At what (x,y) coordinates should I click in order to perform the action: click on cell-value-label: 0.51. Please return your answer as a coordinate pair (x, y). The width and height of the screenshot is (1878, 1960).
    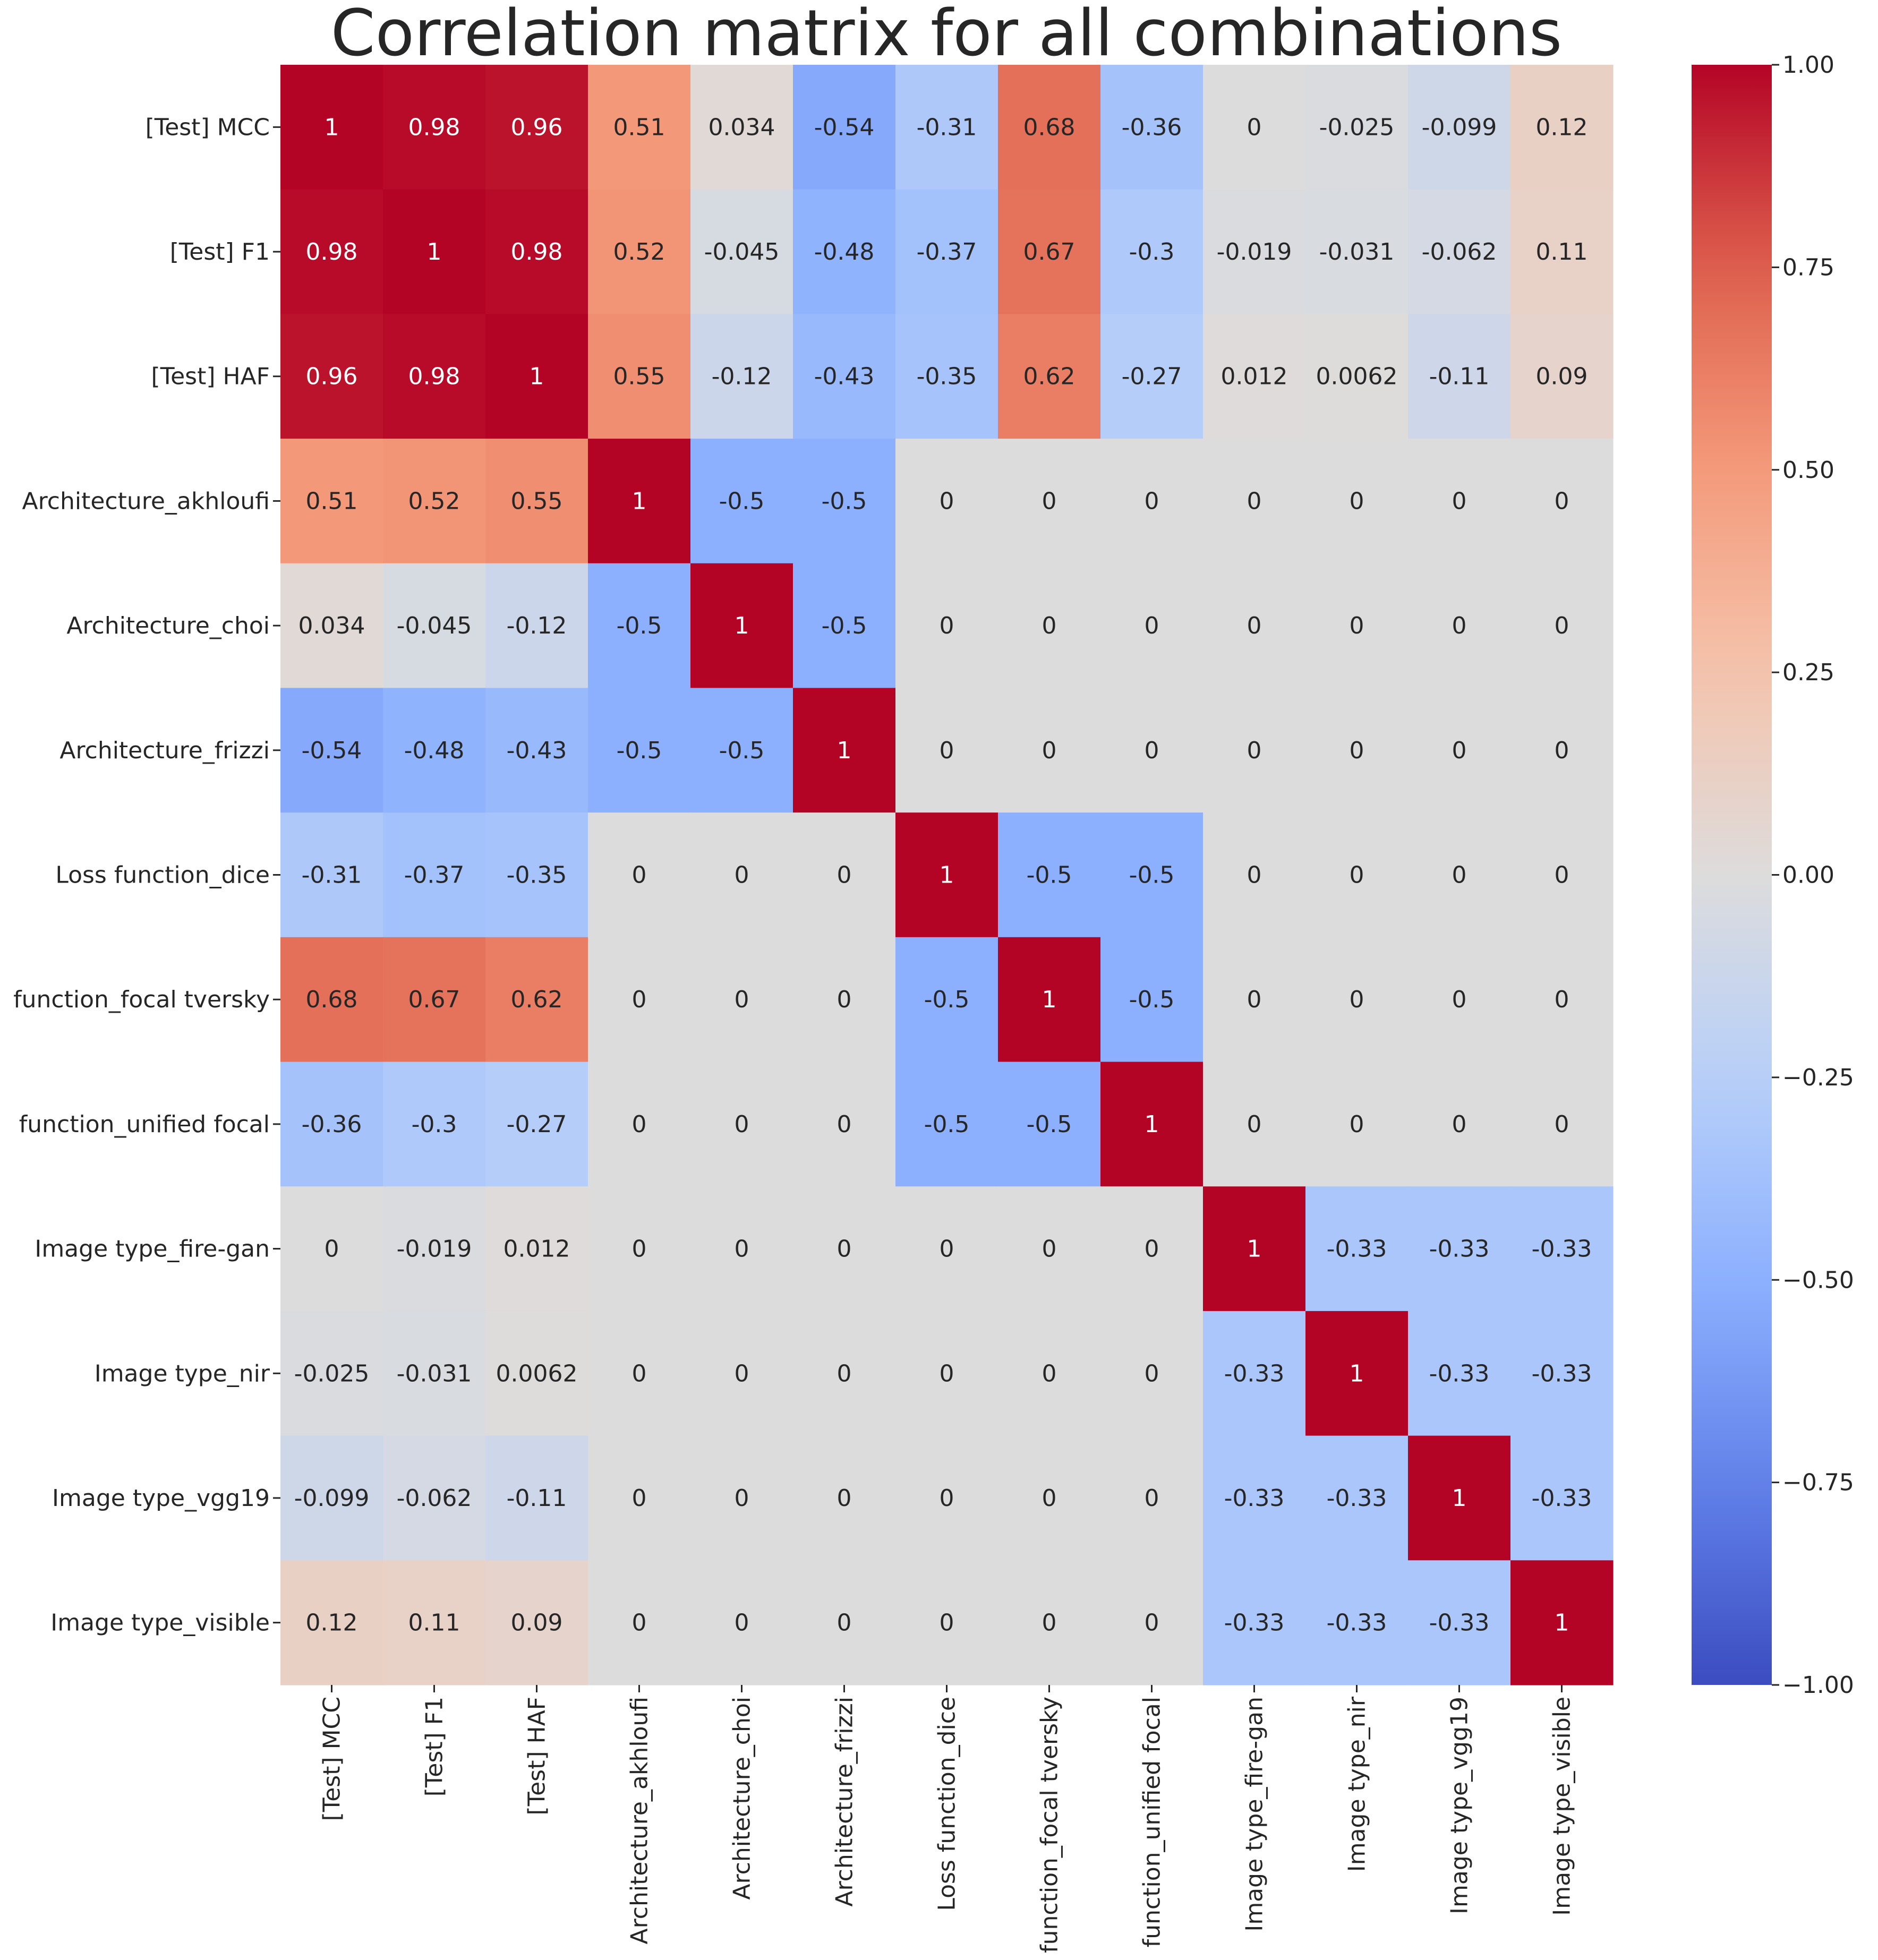
    Looking at the image, I should click on (639, 128).